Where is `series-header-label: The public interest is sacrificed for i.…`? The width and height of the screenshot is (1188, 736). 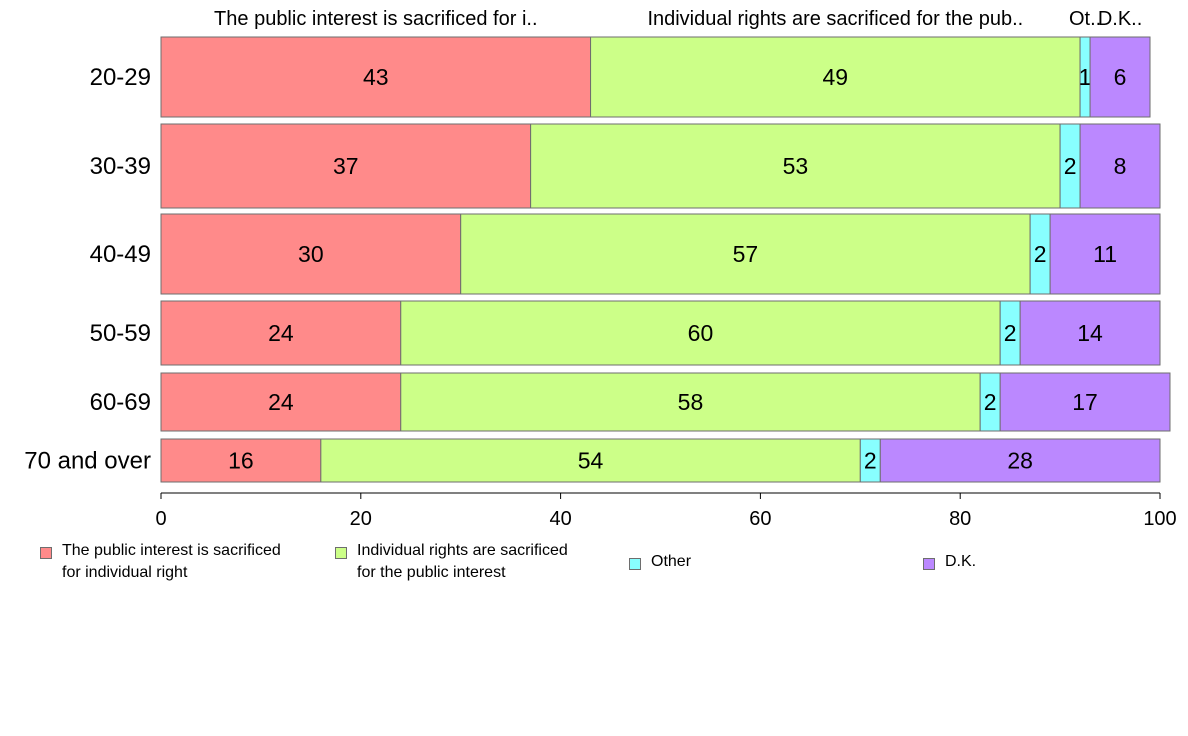 series-header-label: The public interest is sacrificed for i.… is located at coordinates (375, 19).